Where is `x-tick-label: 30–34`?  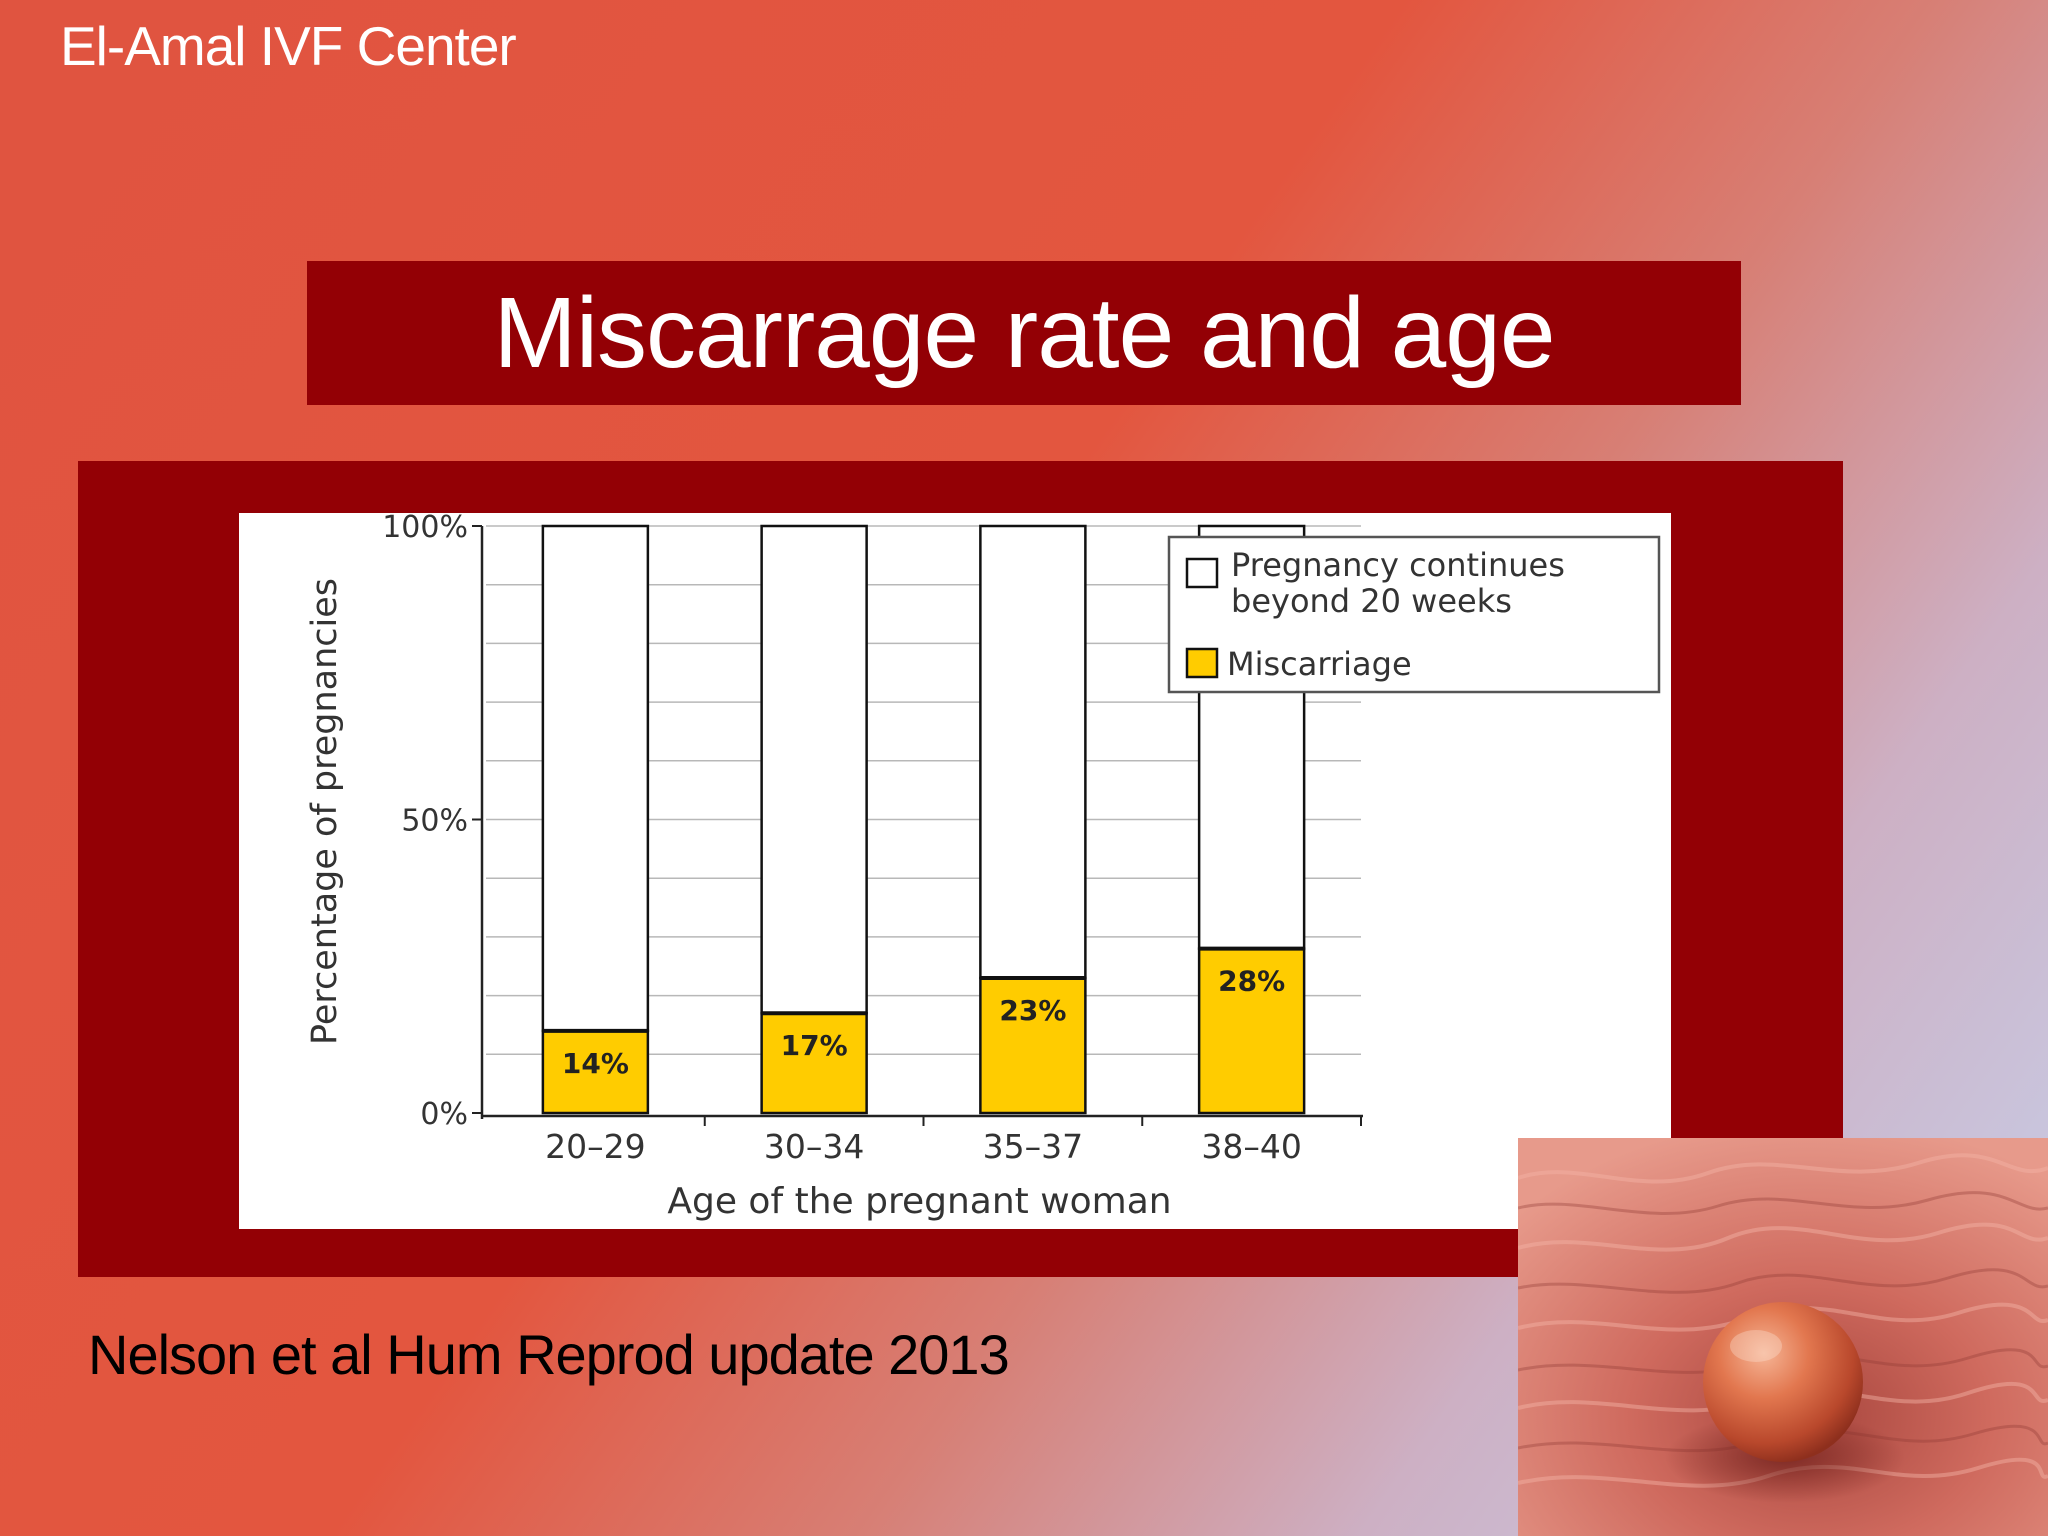
x-tick-label: 30–34 is located at coordinates (814, 1146).